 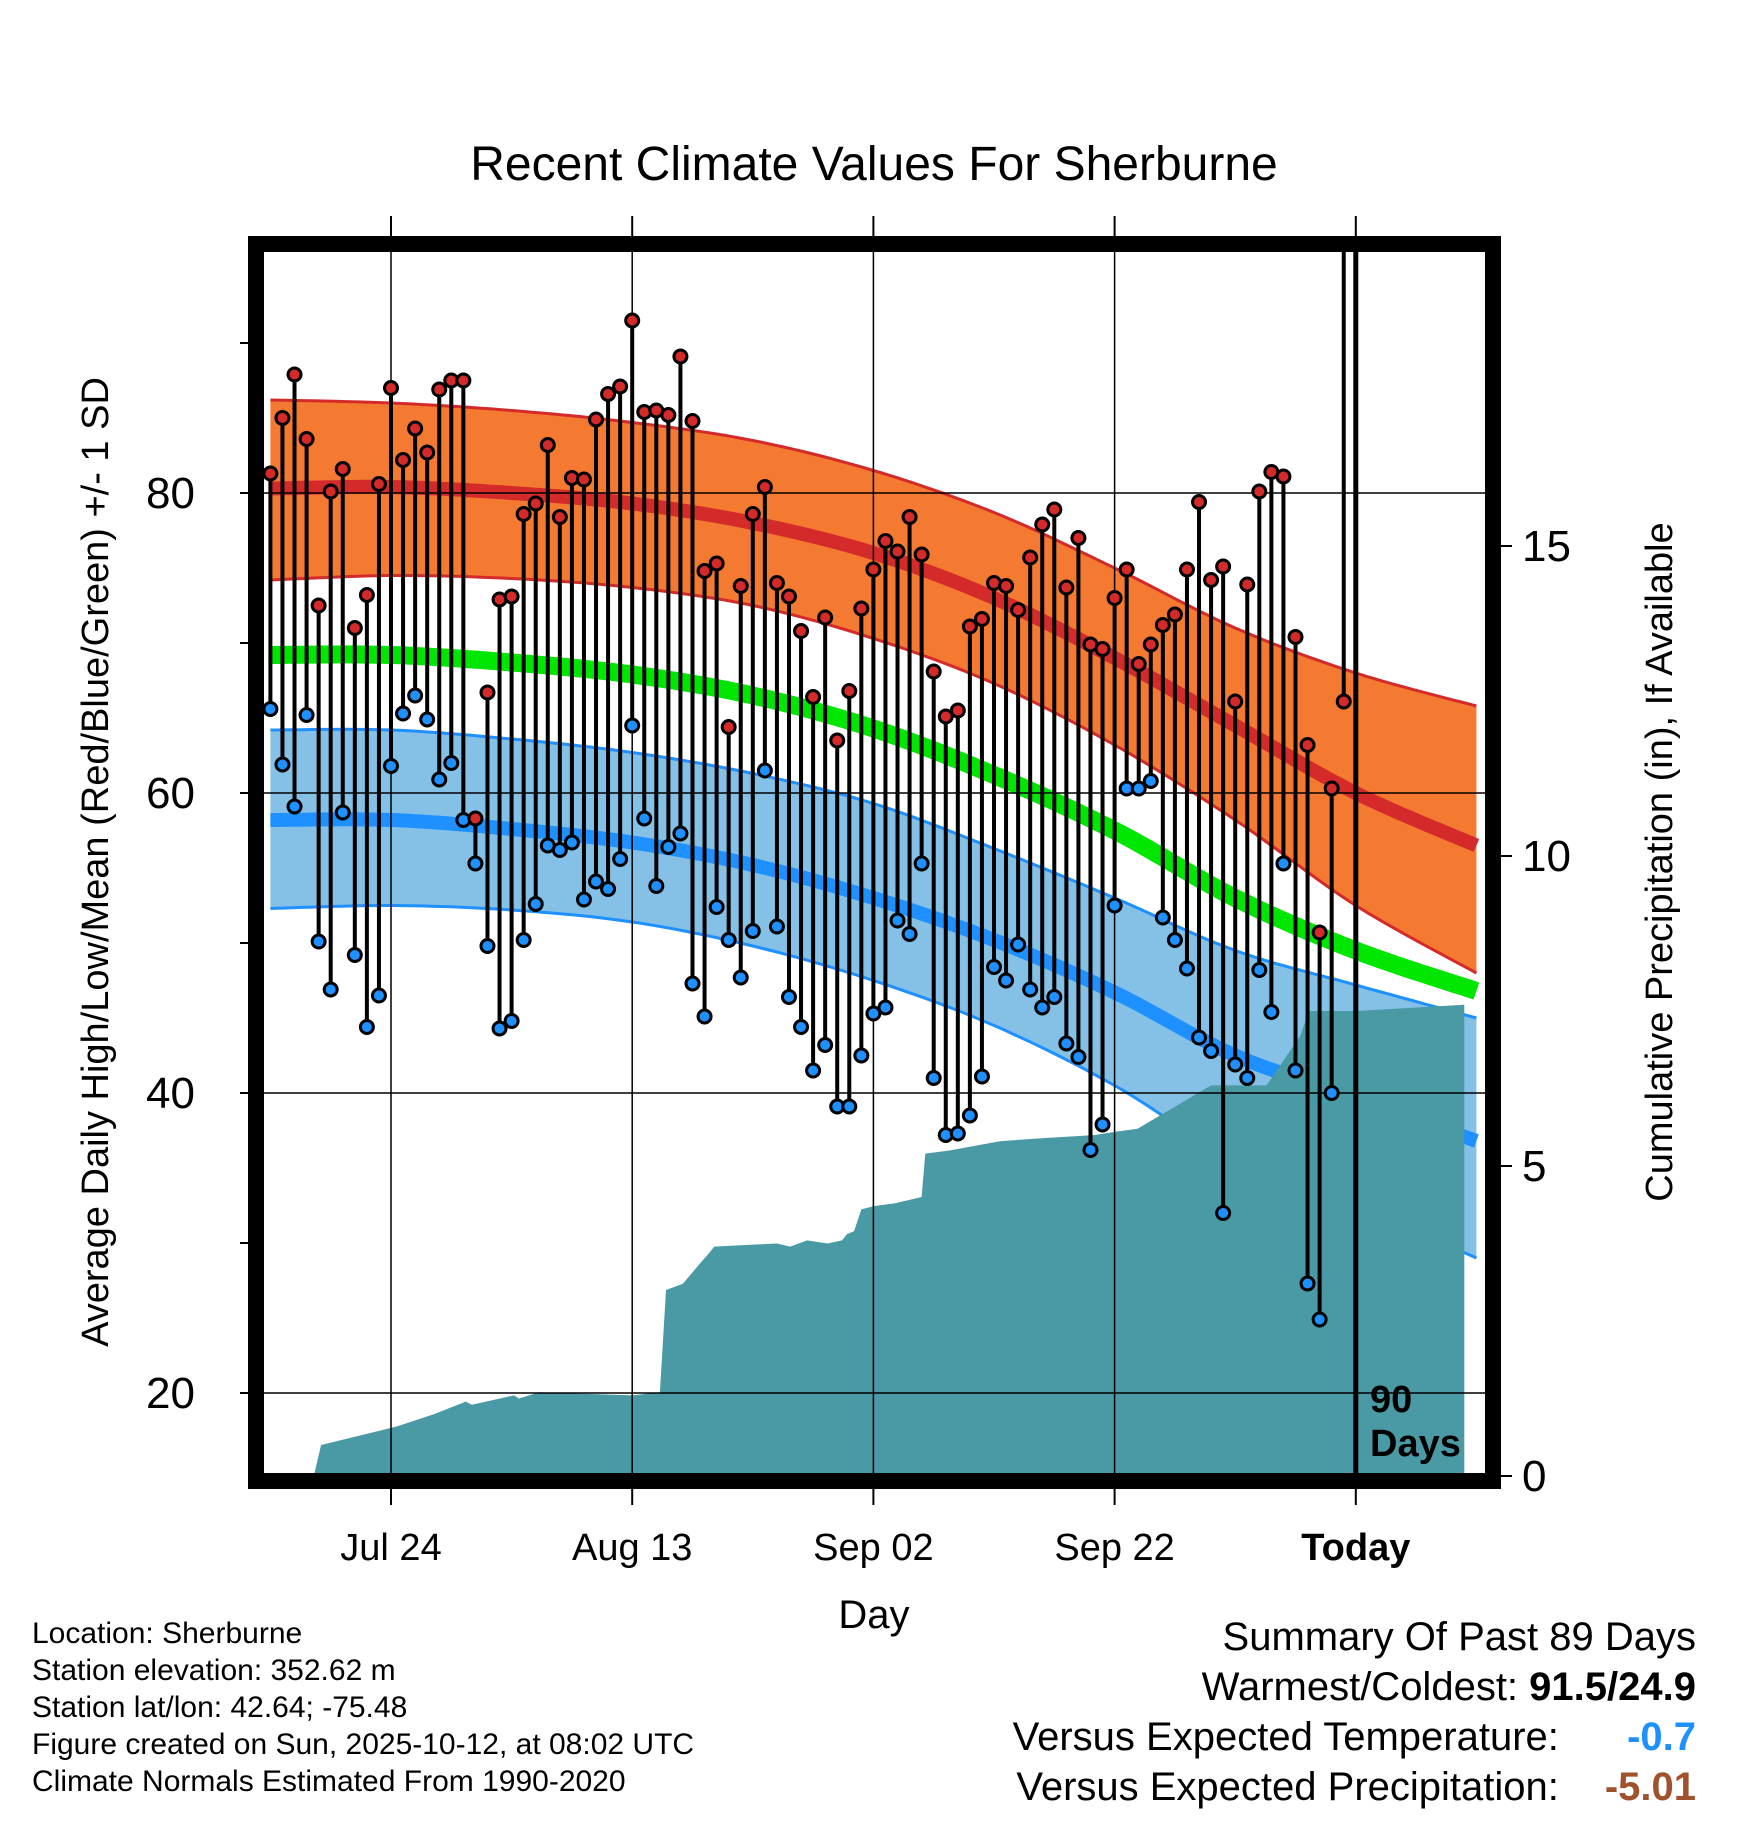 What do you see at coordinates (170, 1393) in the screenshot?
I see `y-tick-label: 20` at bounding box center [170, 1393].